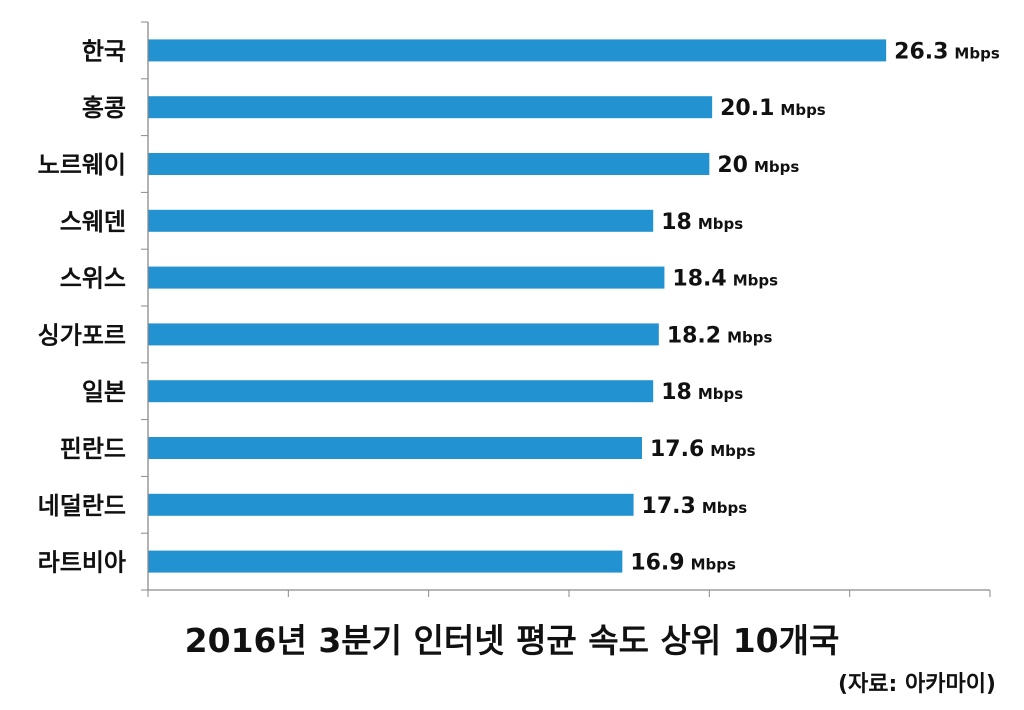  I want to click on value-label: 20, so click(732, 165).